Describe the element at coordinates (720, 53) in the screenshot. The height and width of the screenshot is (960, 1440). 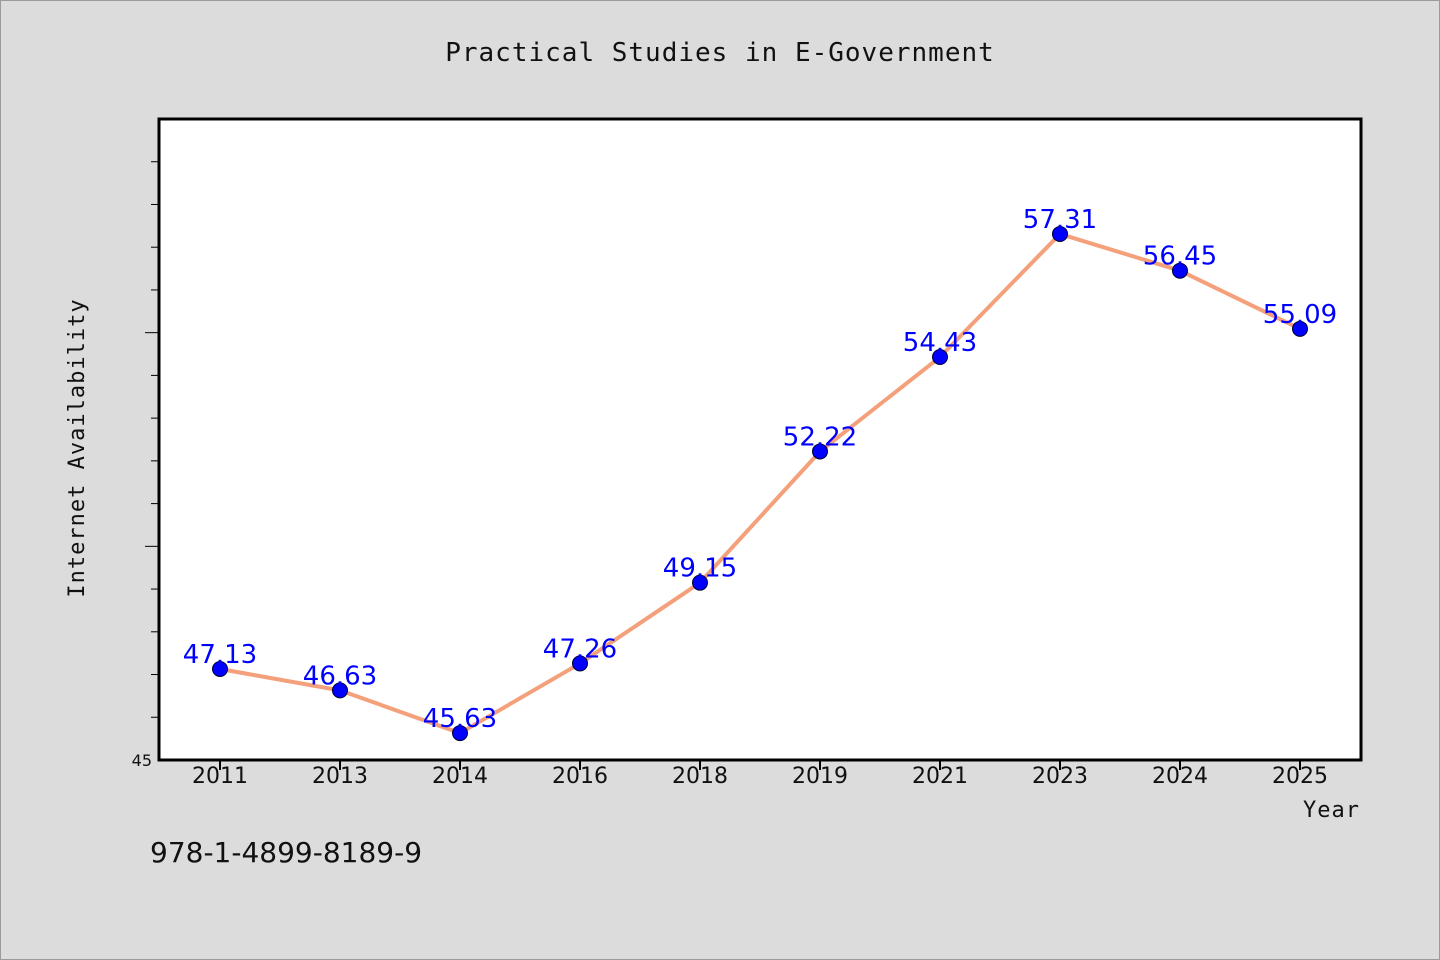
I see `chart-title: Practical Studies in E-Government` at that location.